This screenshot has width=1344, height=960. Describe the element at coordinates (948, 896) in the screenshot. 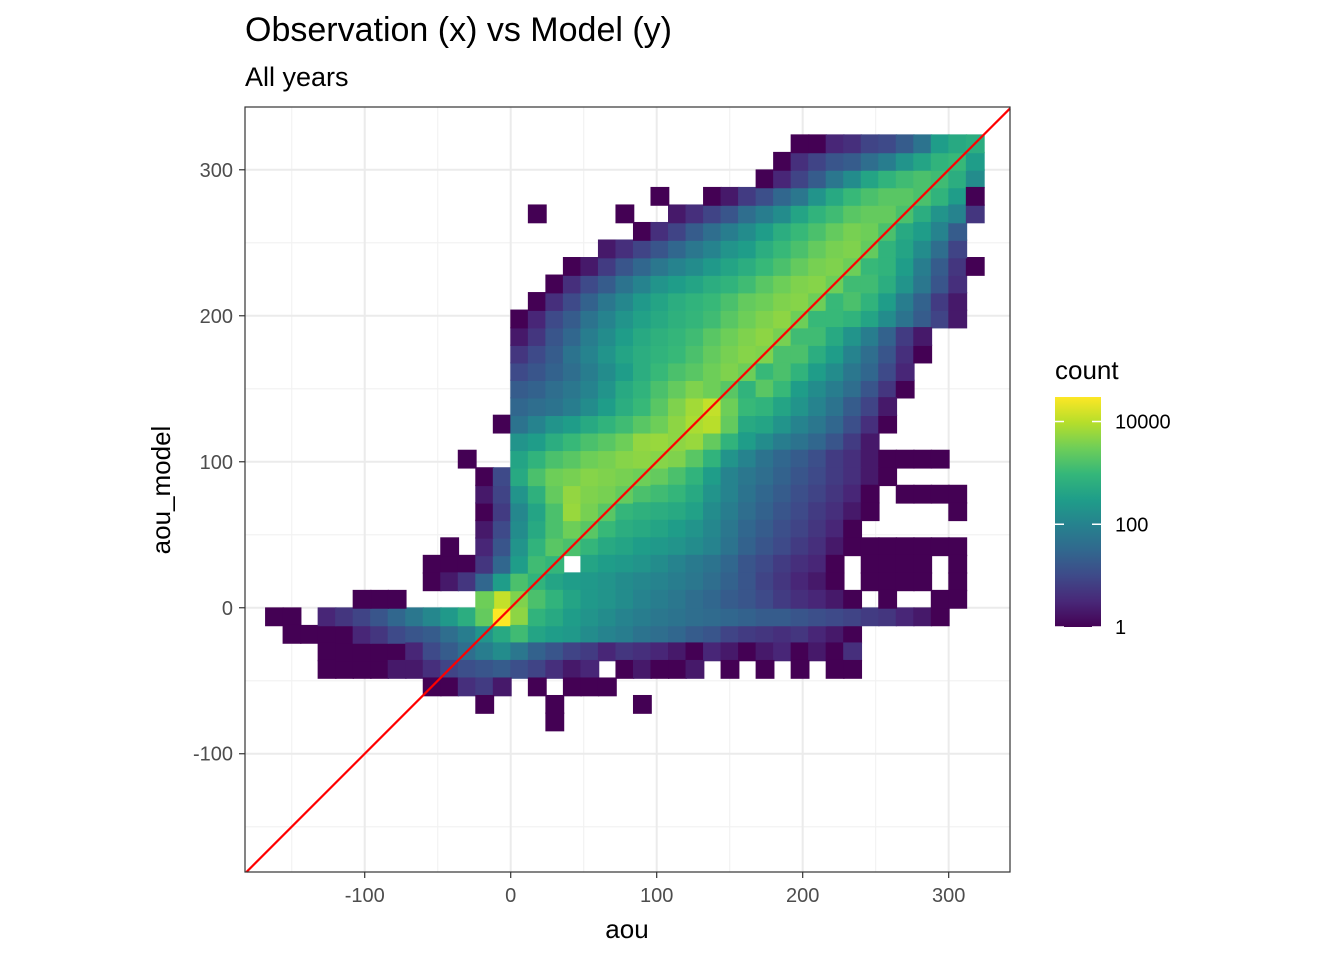

I see `x-tick-label: 300` at that location.